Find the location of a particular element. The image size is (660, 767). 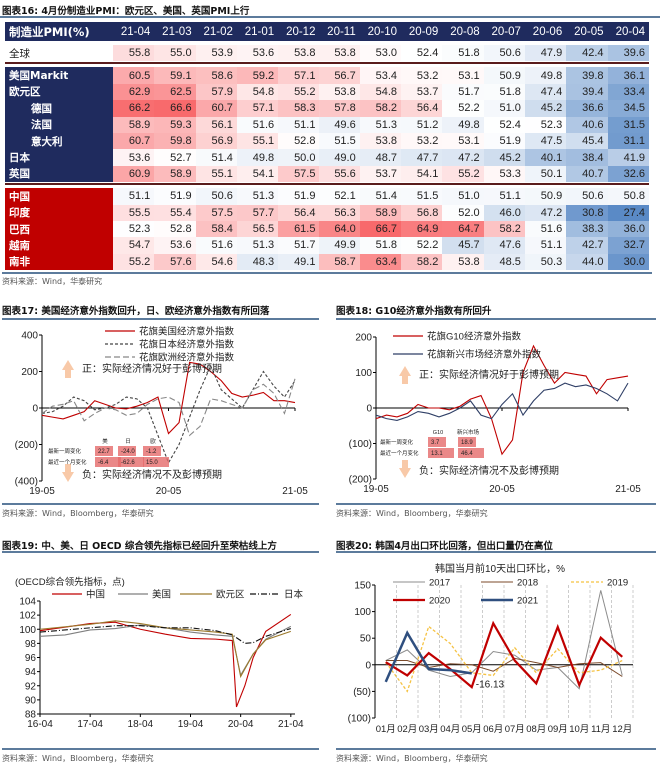

x-tick-label: 17-04 is located at coordinates (90, 724).